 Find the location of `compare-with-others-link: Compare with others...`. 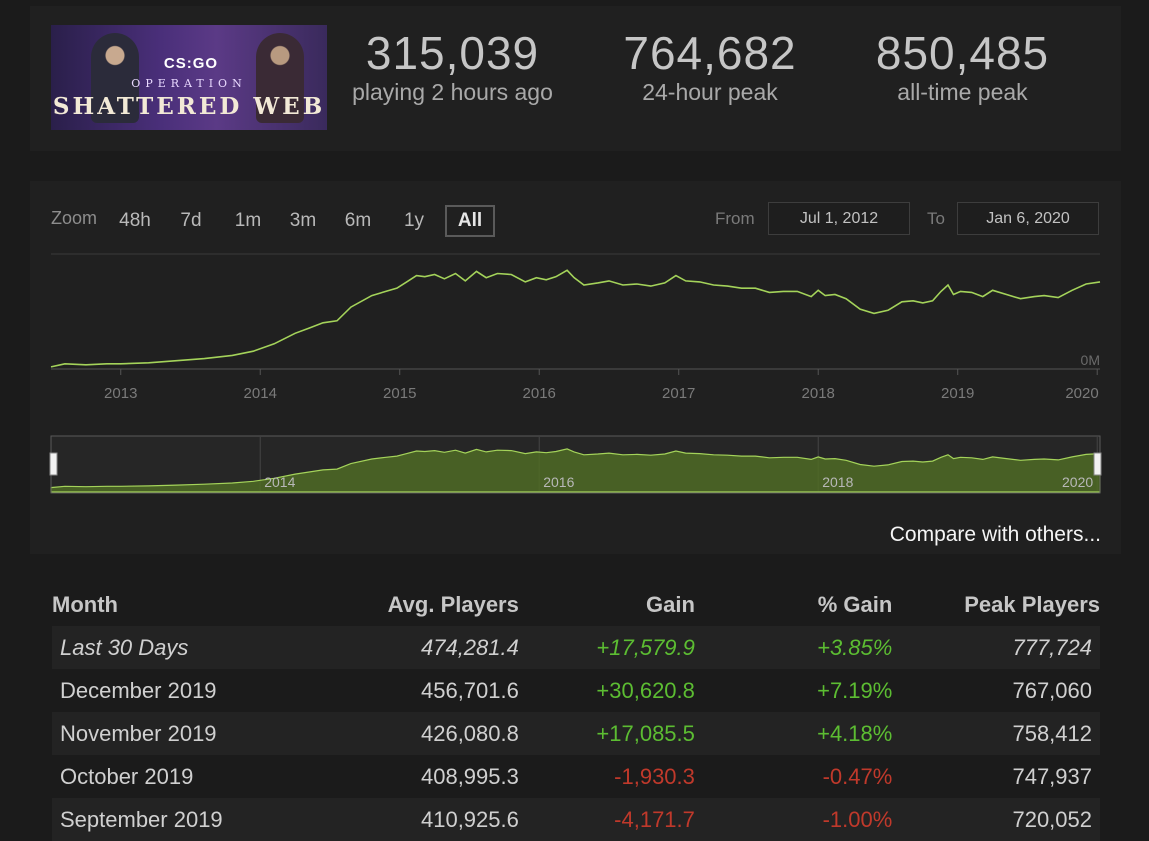

compare-with-others-link: Compare with others... is located at coordinates (995, 534).